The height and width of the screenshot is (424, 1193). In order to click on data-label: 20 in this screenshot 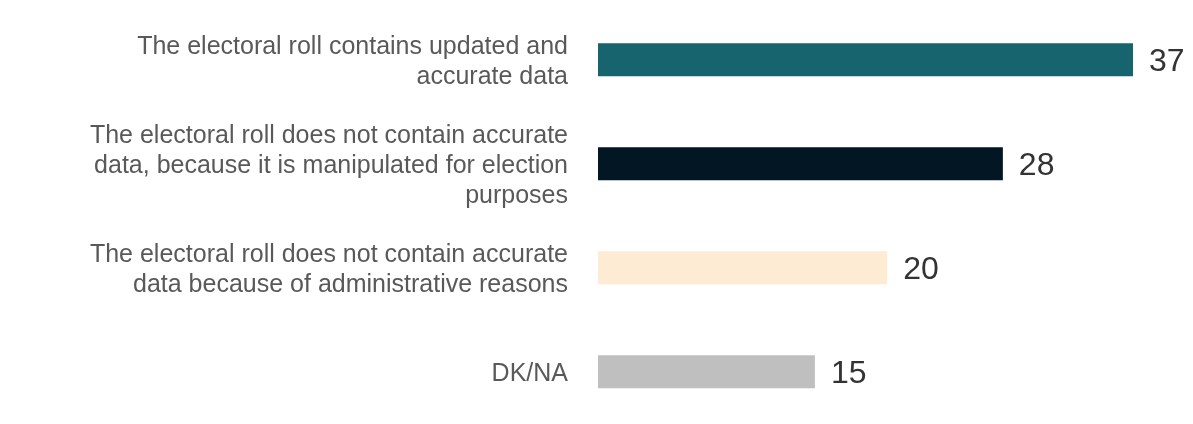, I will do `click(921, 268)`.